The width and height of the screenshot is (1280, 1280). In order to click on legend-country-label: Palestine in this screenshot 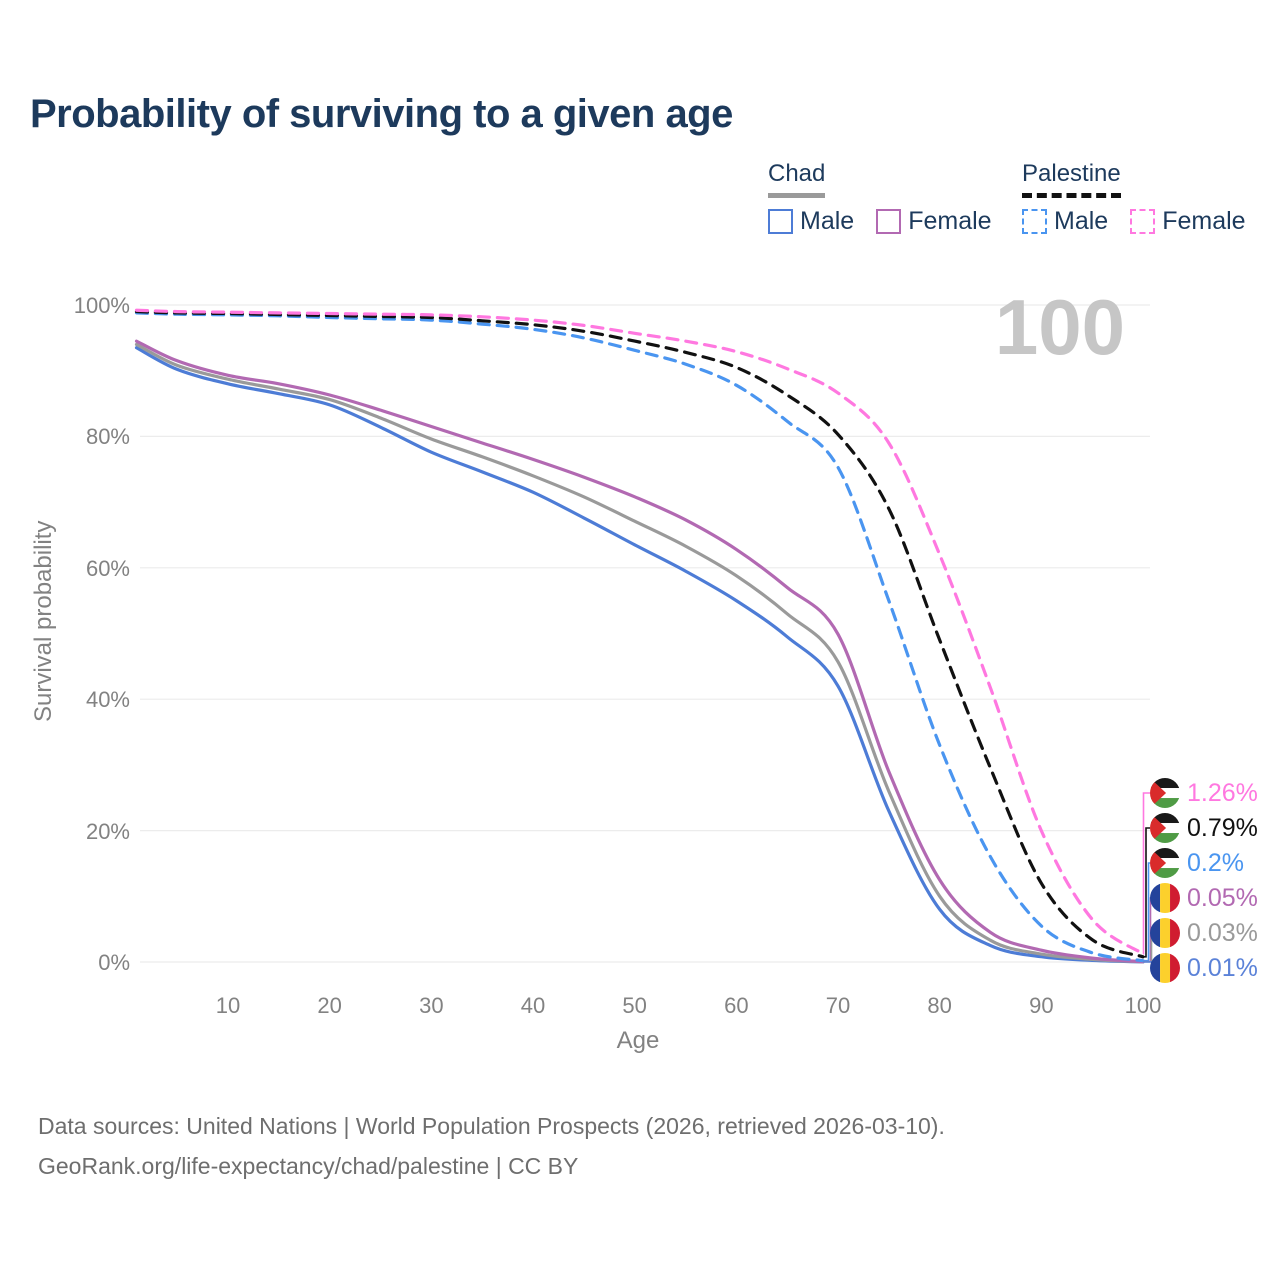, I will do `click(1071, 179)`.